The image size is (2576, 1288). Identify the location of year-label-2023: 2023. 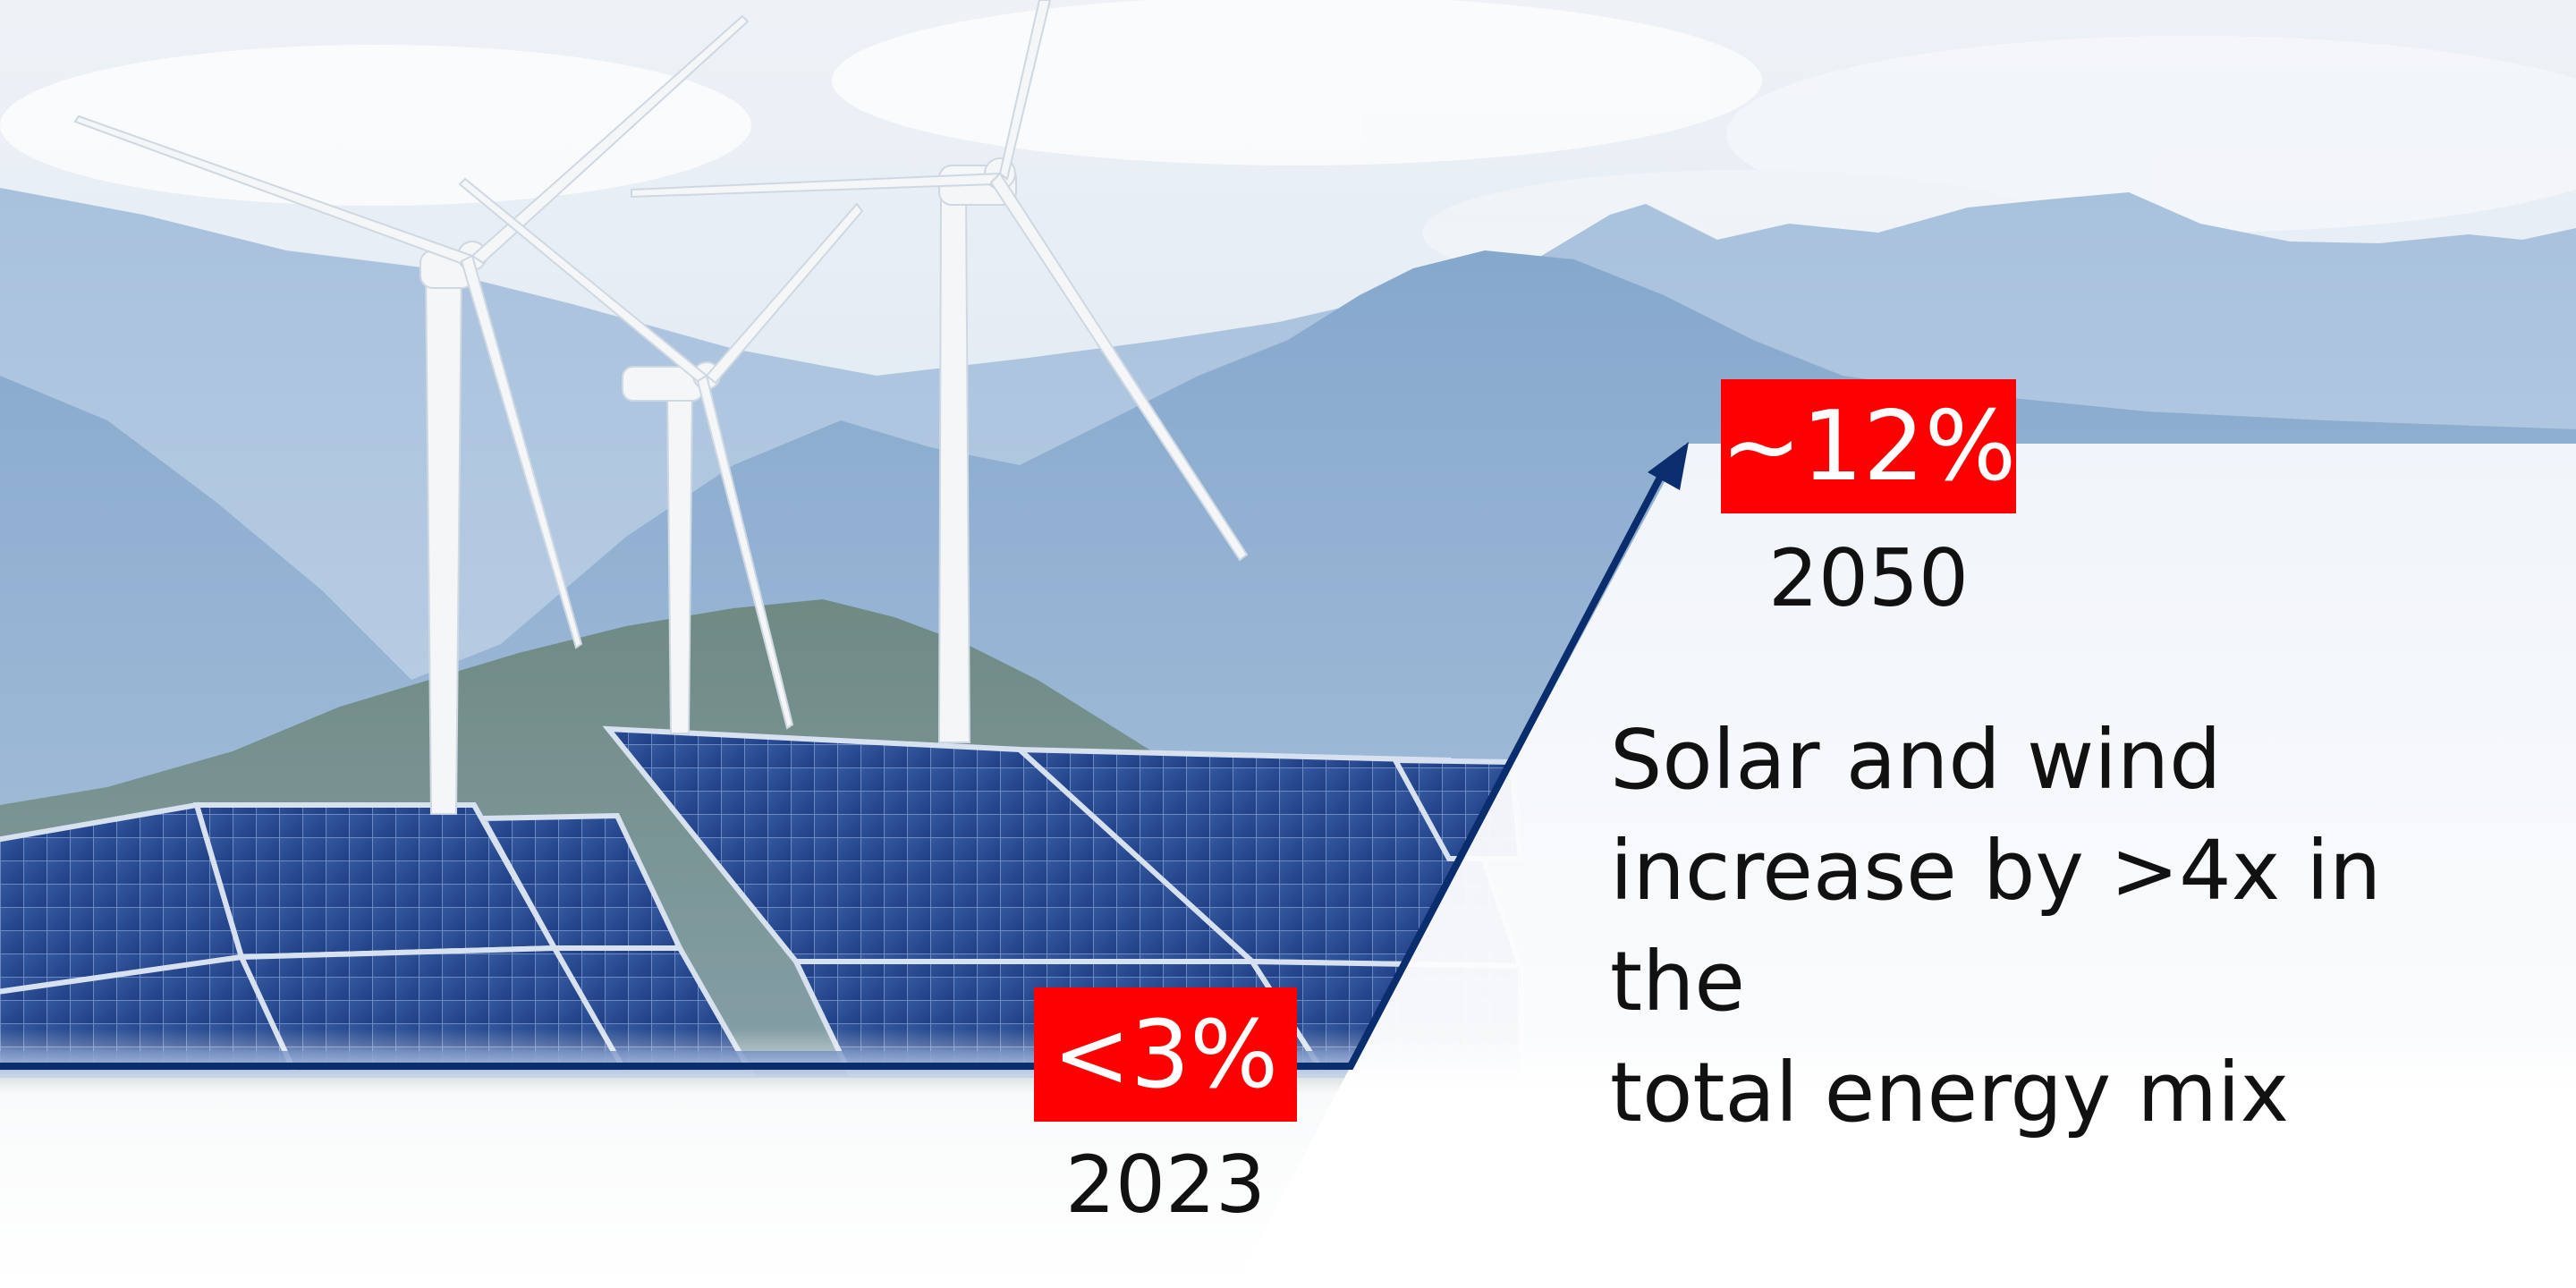
(1165, 1185).